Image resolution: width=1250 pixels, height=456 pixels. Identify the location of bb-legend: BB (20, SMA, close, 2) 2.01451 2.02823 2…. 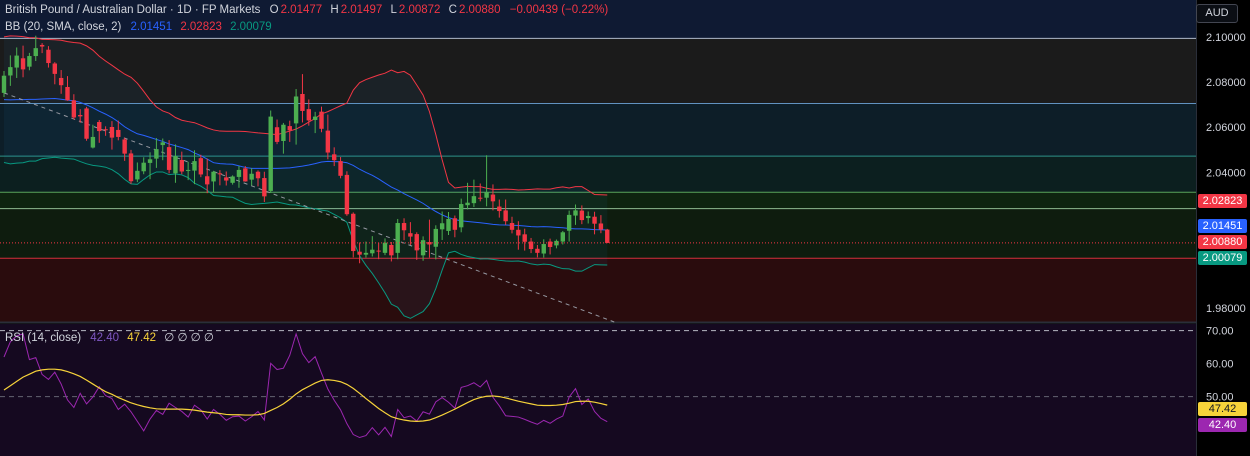
(139, 27).